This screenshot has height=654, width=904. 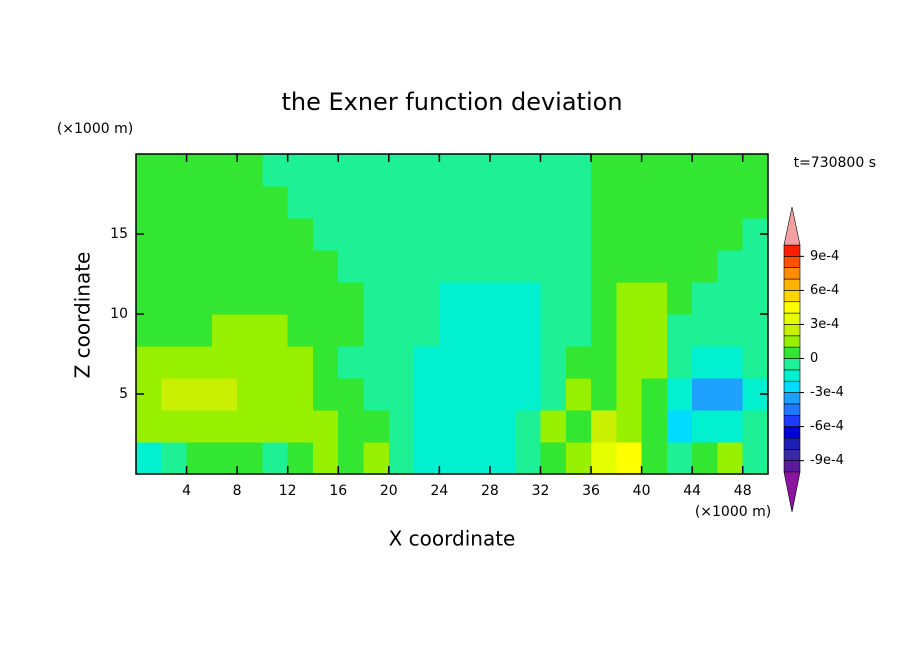 What do you see at coordinates (591, 491) in the screenshot?
I see `x-tick-label: 36` at bounding box center [591, 491].